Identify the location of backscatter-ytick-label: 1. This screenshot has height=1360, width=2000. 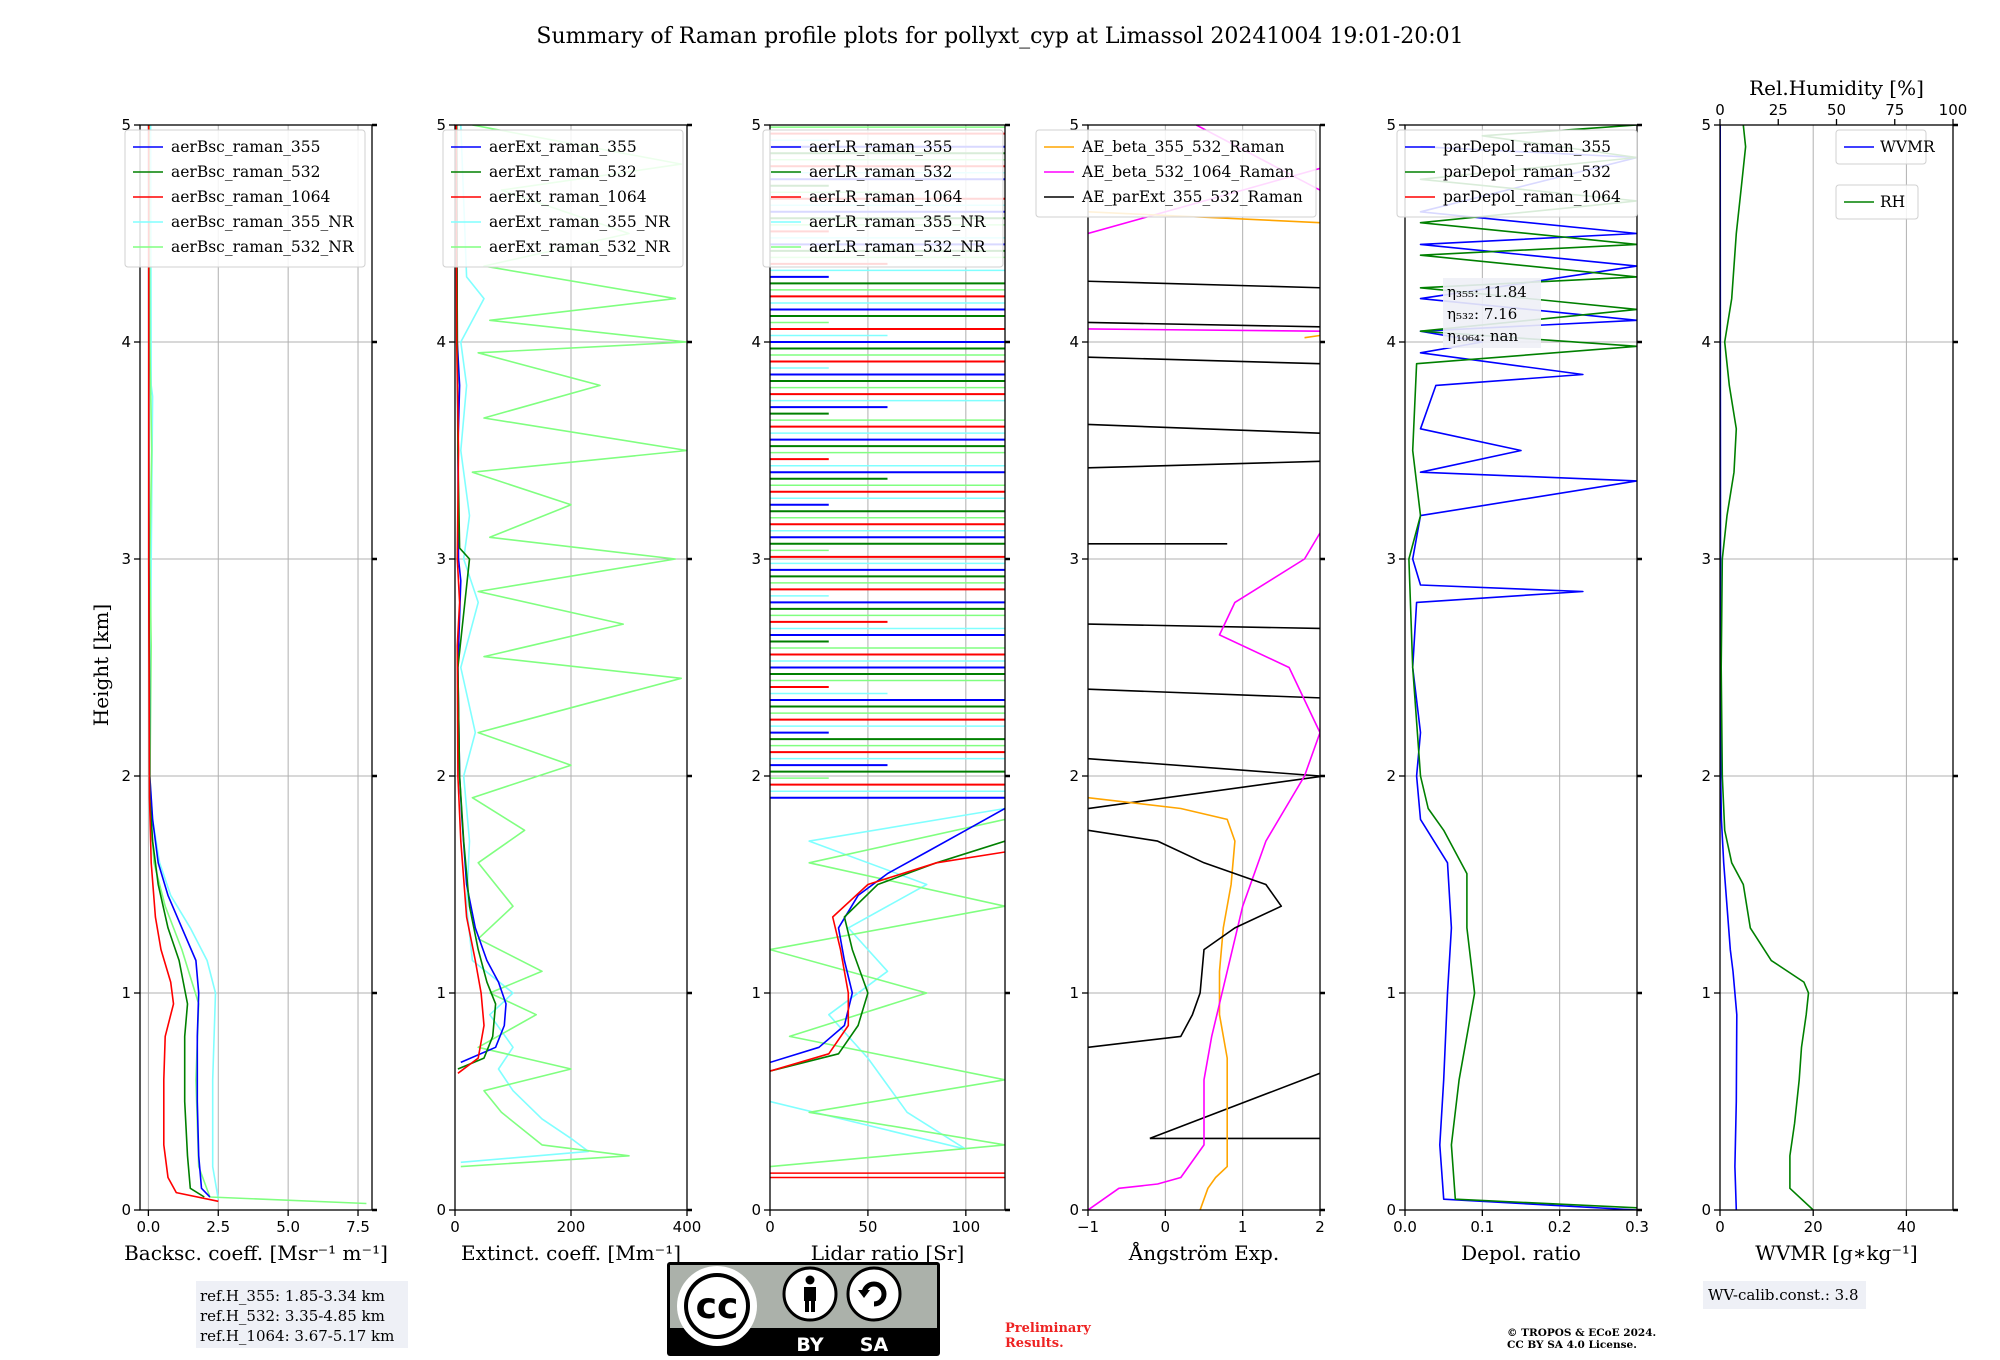
(126, 993).